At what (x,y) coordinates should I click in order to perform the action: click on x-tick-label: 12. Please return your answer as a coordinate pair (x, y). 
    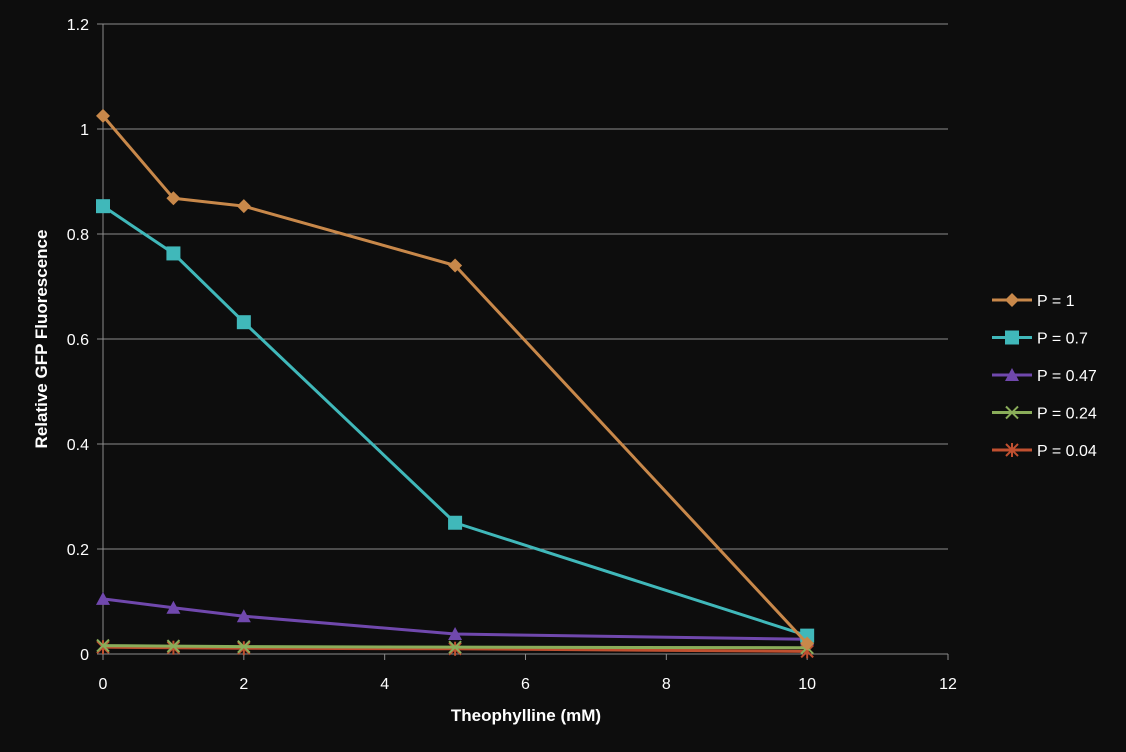
    Looking at the image, I should click on (948, 684).